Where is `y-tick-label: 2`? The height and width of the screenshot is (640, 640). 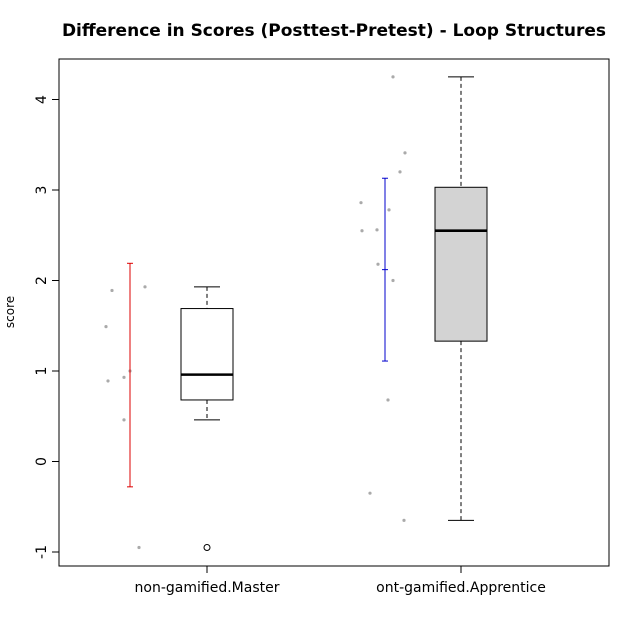 y-tick-label: 2 is located at coordinates (42, 280).